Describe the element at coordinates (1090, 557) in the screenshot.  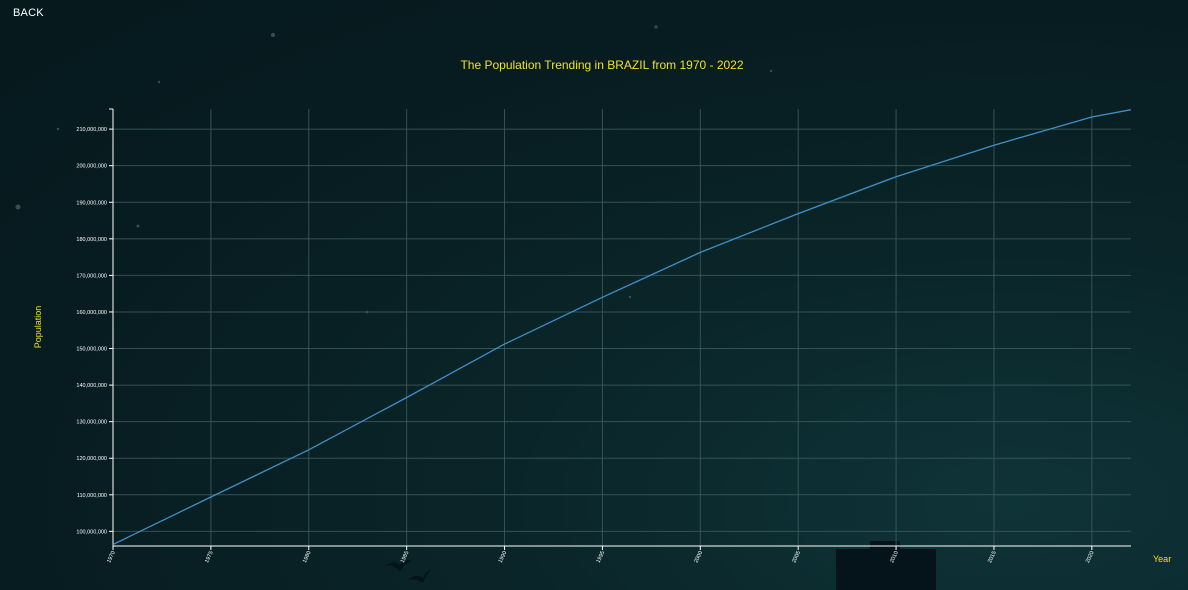
I see `x-tick-label: 2020` at that location.